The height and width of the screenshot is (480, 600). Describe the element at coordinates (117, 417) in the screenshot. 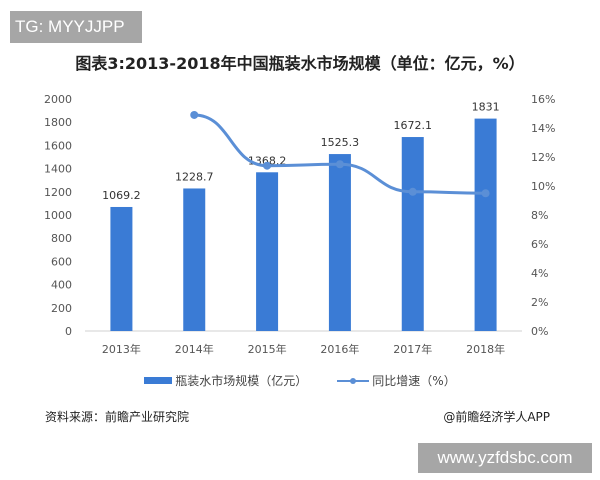

I see `source-note: 资料来源：前瞻产业研究院` at that location.